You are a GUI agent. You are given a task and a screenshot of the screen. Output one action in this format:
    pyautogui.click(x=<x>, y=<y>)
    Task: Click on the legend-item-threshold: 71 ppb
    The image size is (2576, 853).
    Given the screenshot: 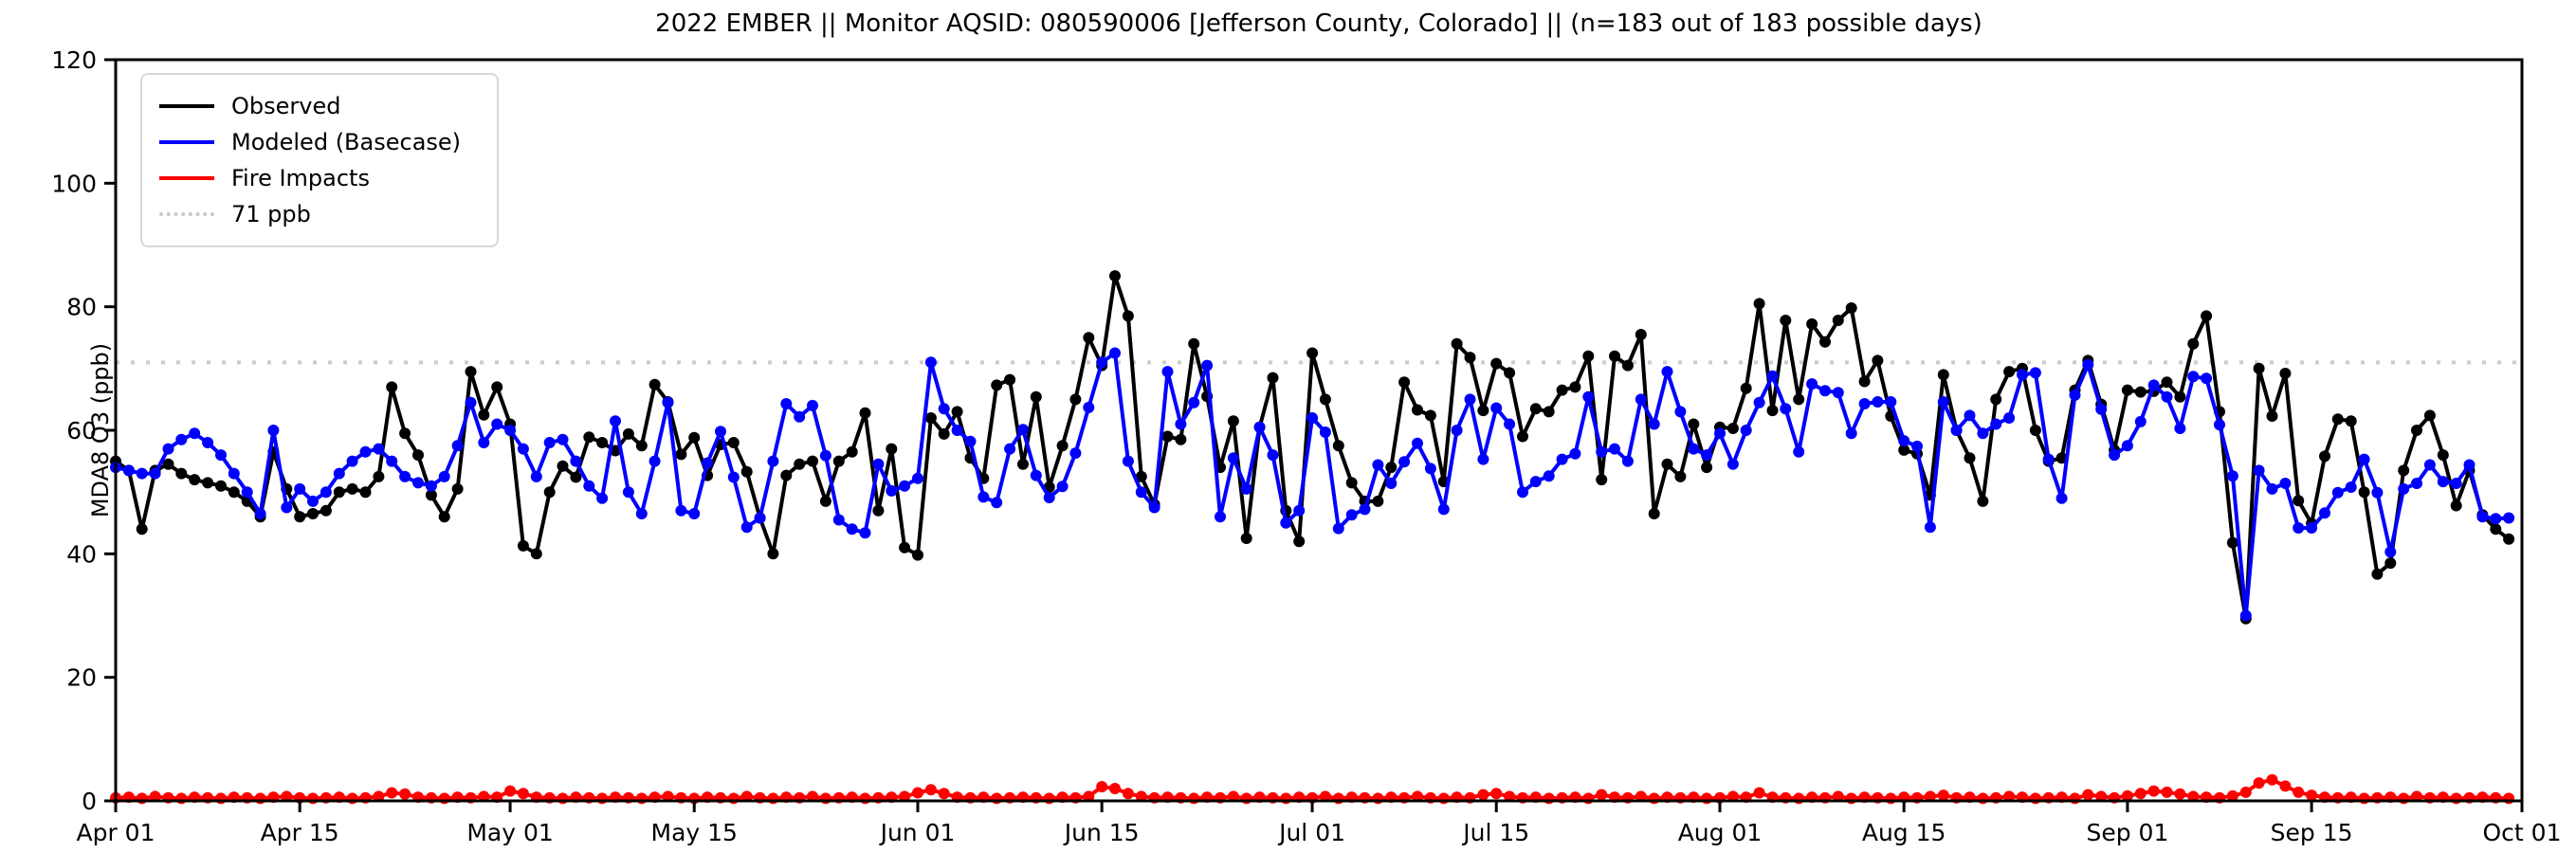 What is the action you would take?
    pyautogui.click(x=319, y=214)
    